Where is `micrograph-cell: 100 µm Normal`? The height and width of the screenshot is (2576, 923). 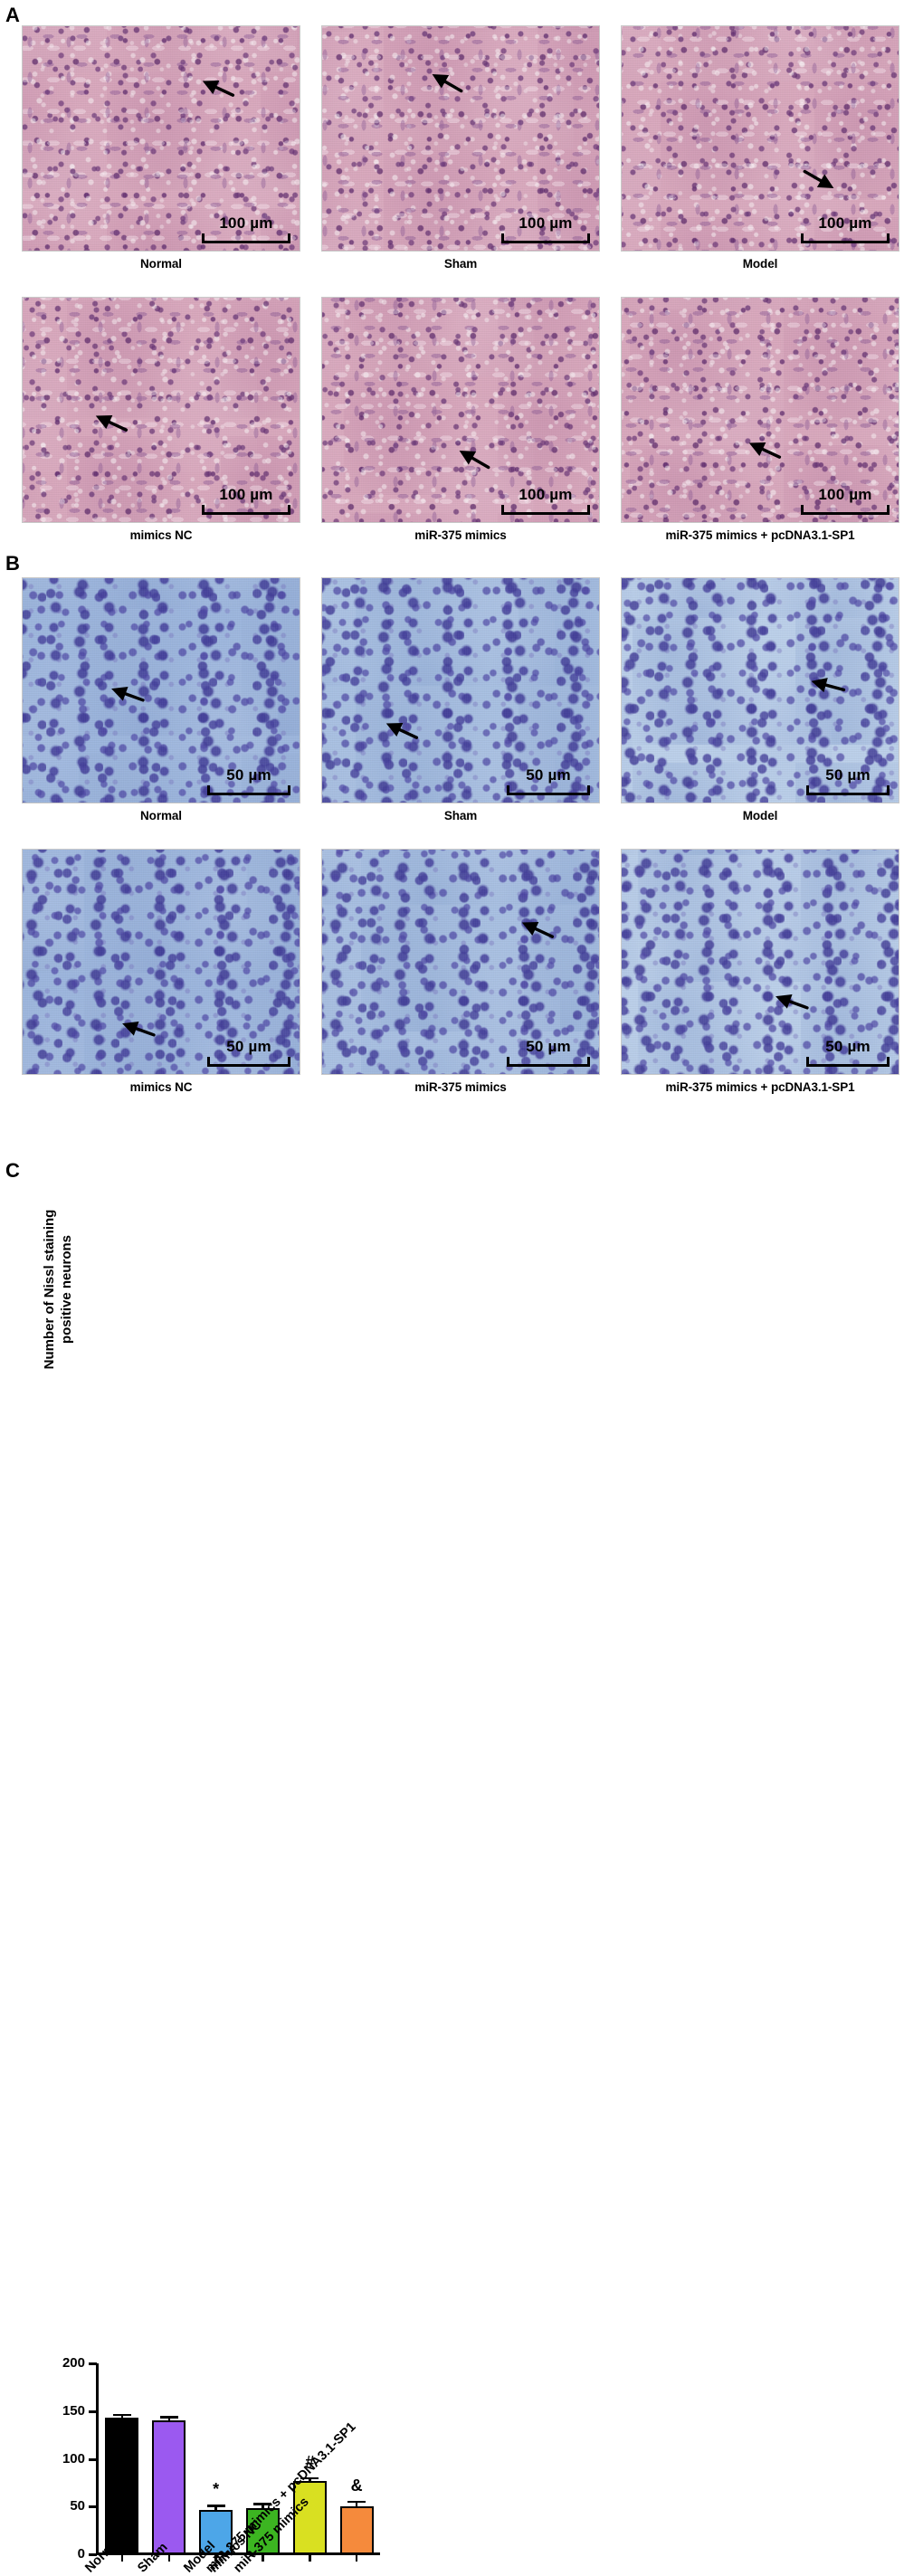 micrograph-cell: 100 µm Normal is located at coordinates (161, 148).